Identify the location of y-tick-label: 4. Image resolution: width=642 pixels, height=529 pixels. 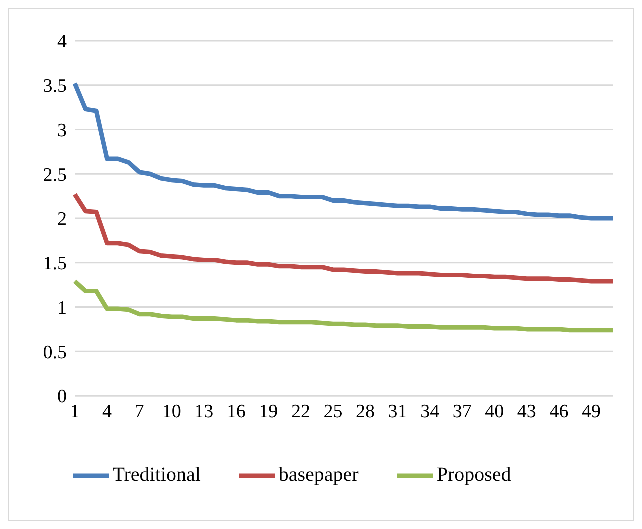
(63, 42).